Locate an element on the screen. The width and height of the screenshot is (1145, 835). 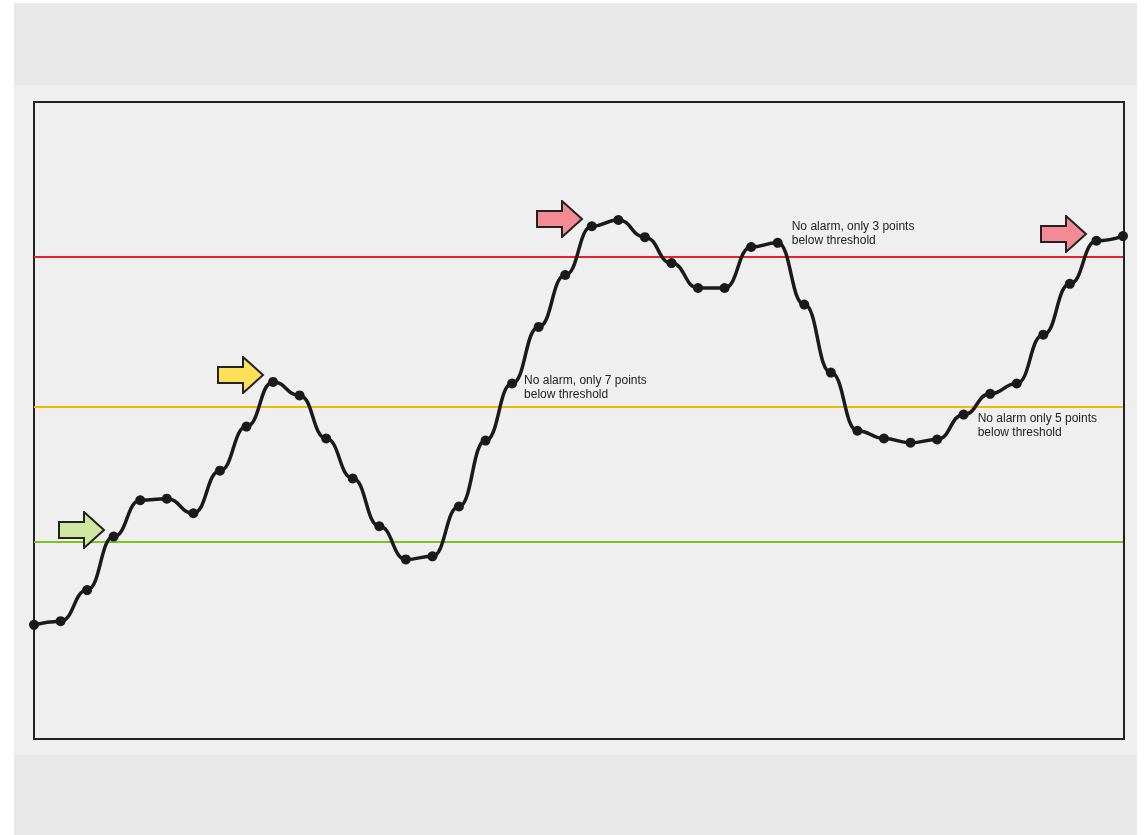
annotation: No alarm, only 3 points below threshold is located at coordinates (853, 232).